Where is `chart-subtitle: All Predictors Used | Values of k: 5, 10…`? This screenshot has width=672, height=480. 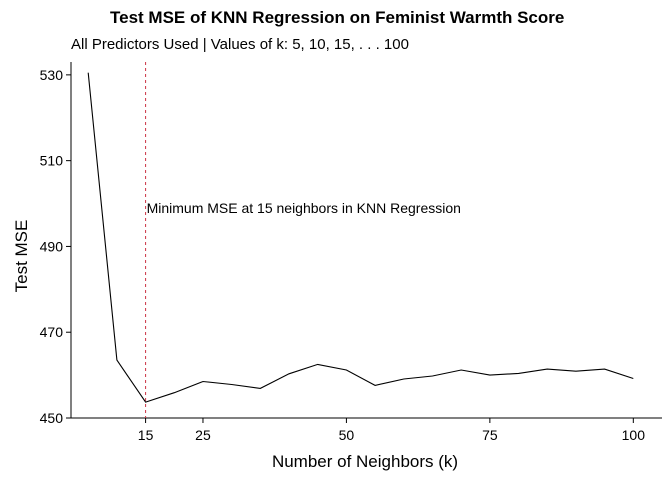 chart-subtitle: All Predictors Used | Values of k: 5, 10… is located at coordinates (240, 44).